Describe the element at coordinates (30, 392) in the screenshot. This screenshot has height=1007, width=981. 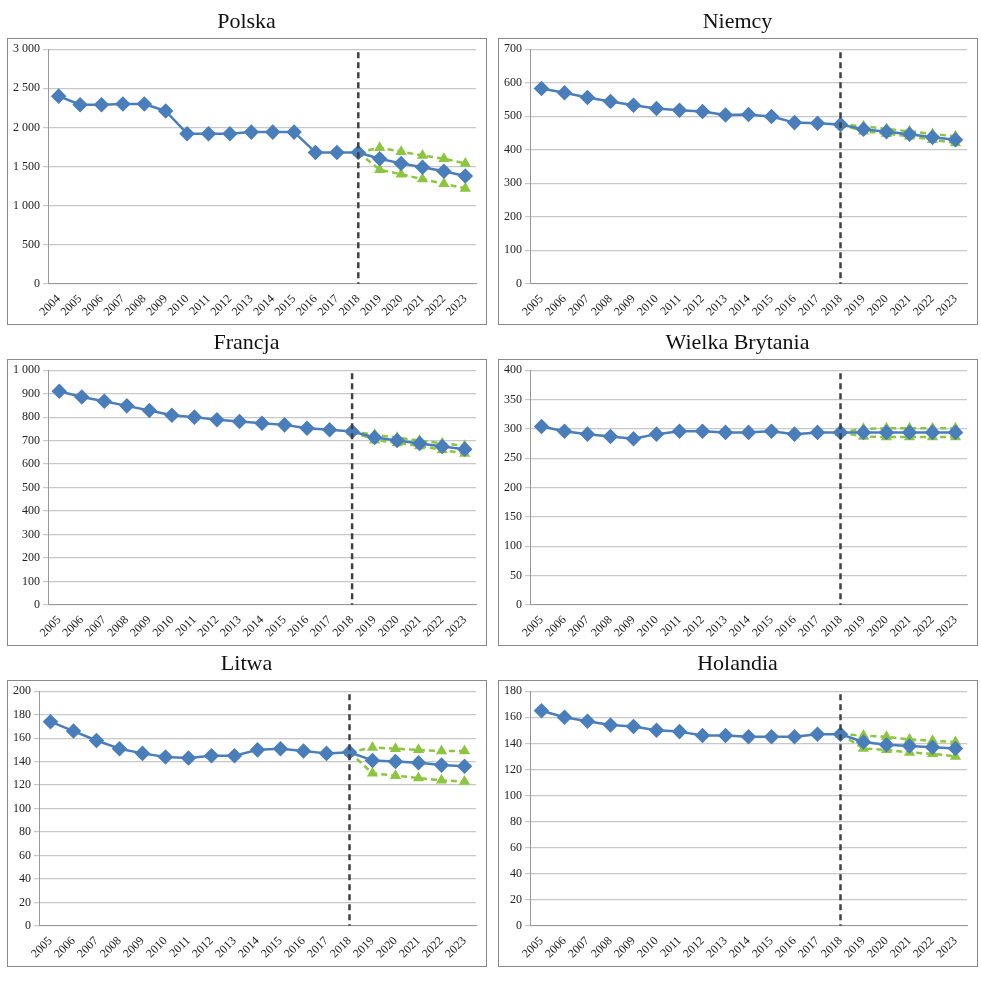
I see `y-tick-label: 900` at that location.